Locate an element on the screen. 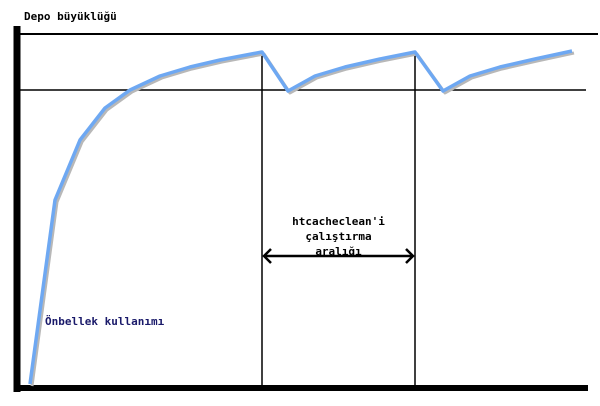 The width and height of the screenshot is (600, 406). y-axis-label: Depo büyüklüğü is located at coordinates (70, 16).